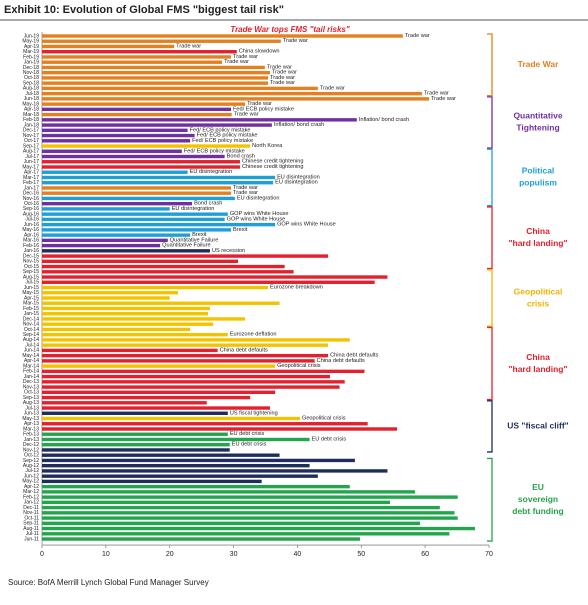 The height and width of the screenshot is (605, 588). I want to click on y-tick-label: Feb-19, so click(31, 57).